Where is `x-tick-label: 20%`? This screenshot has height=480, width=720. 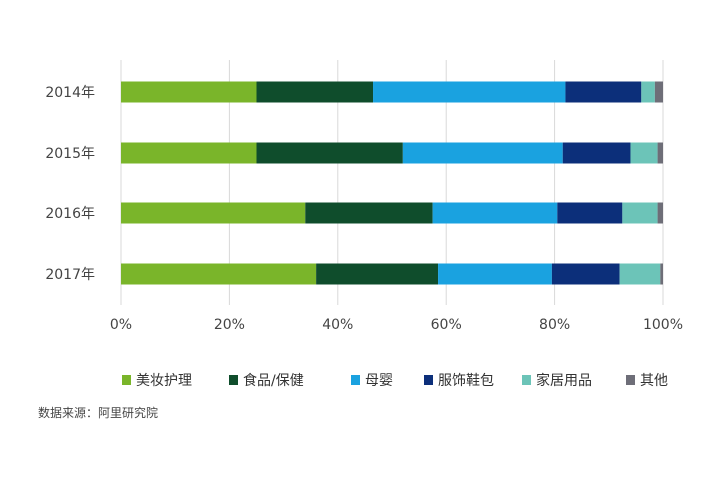 x-tick-label: 20% is located at coordinates (229, 325).